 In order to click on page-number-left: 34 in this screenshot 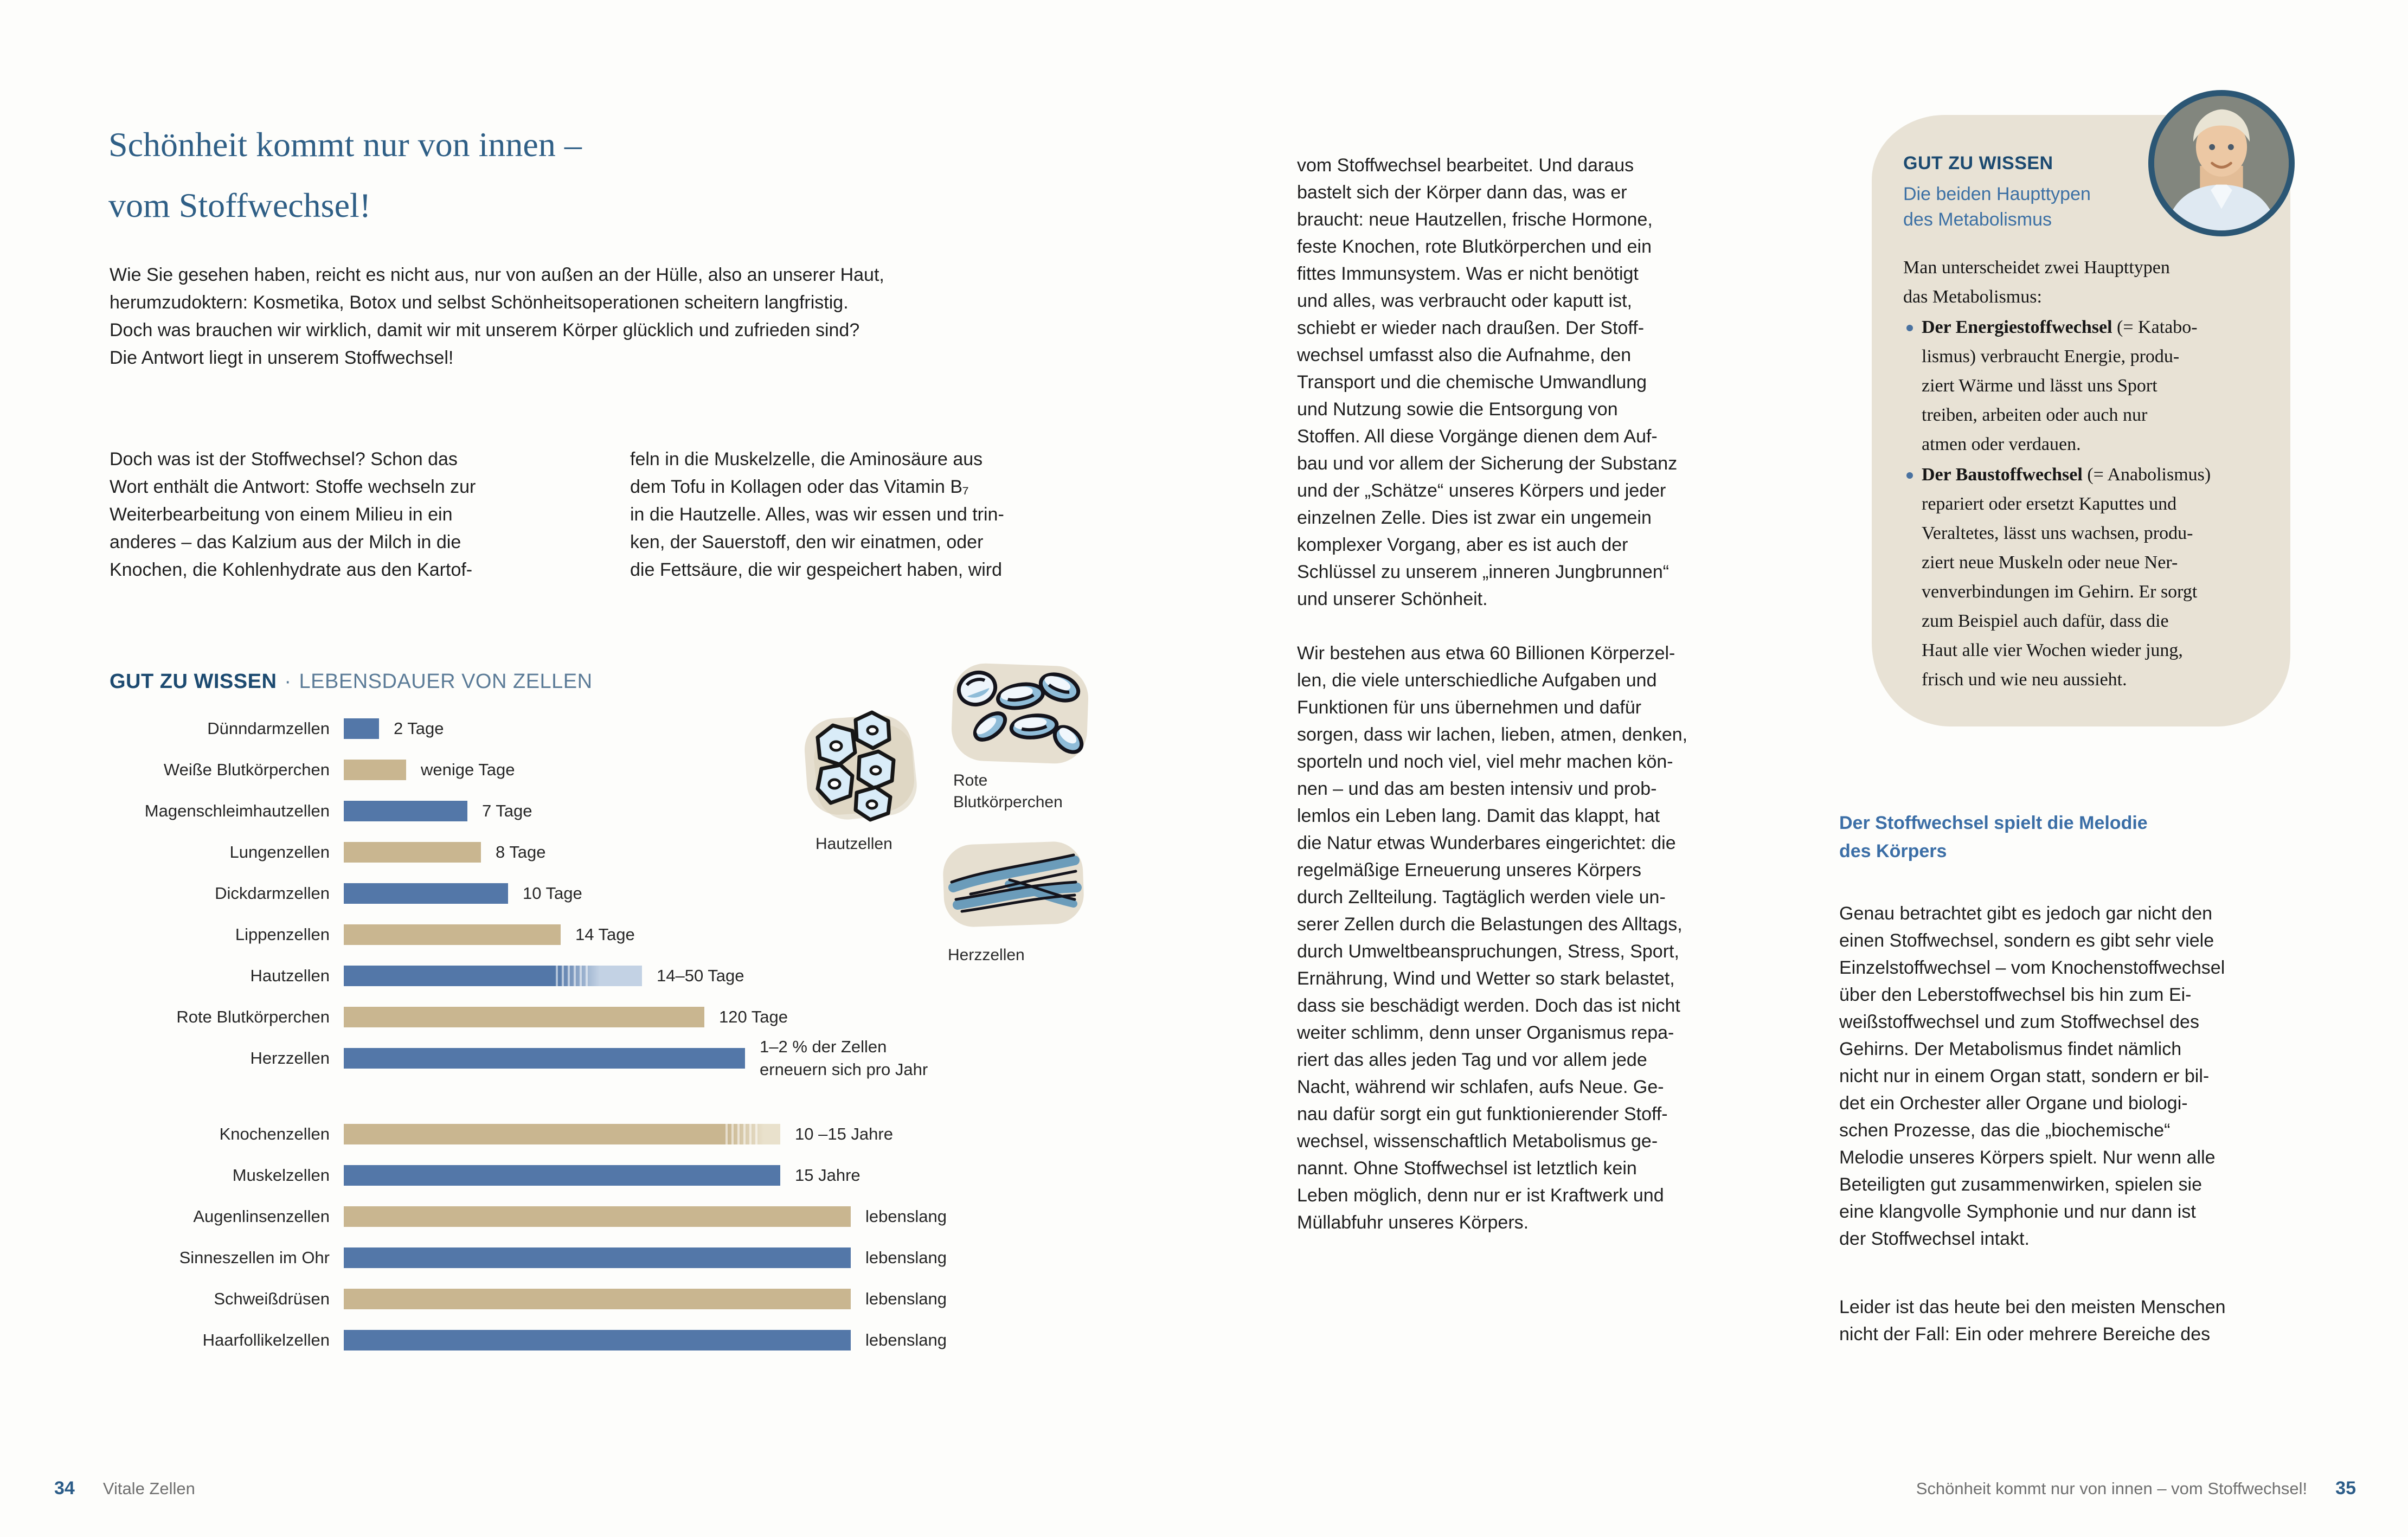, I will do `click(64, 1488)`.